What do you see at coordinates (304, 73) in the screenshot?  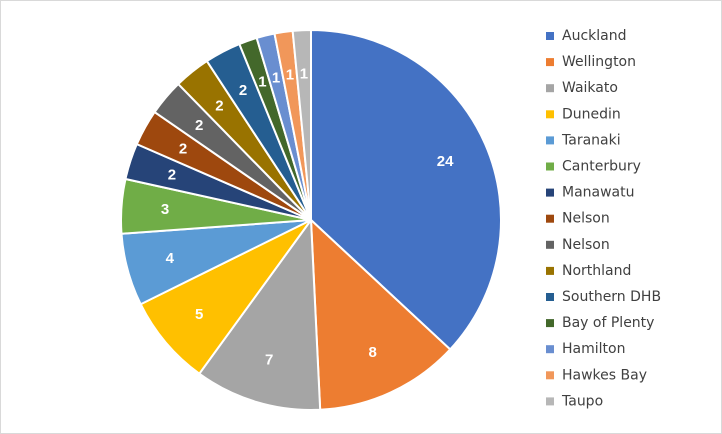 I see `data-label-14: 1` at bounding box center [304, 73].